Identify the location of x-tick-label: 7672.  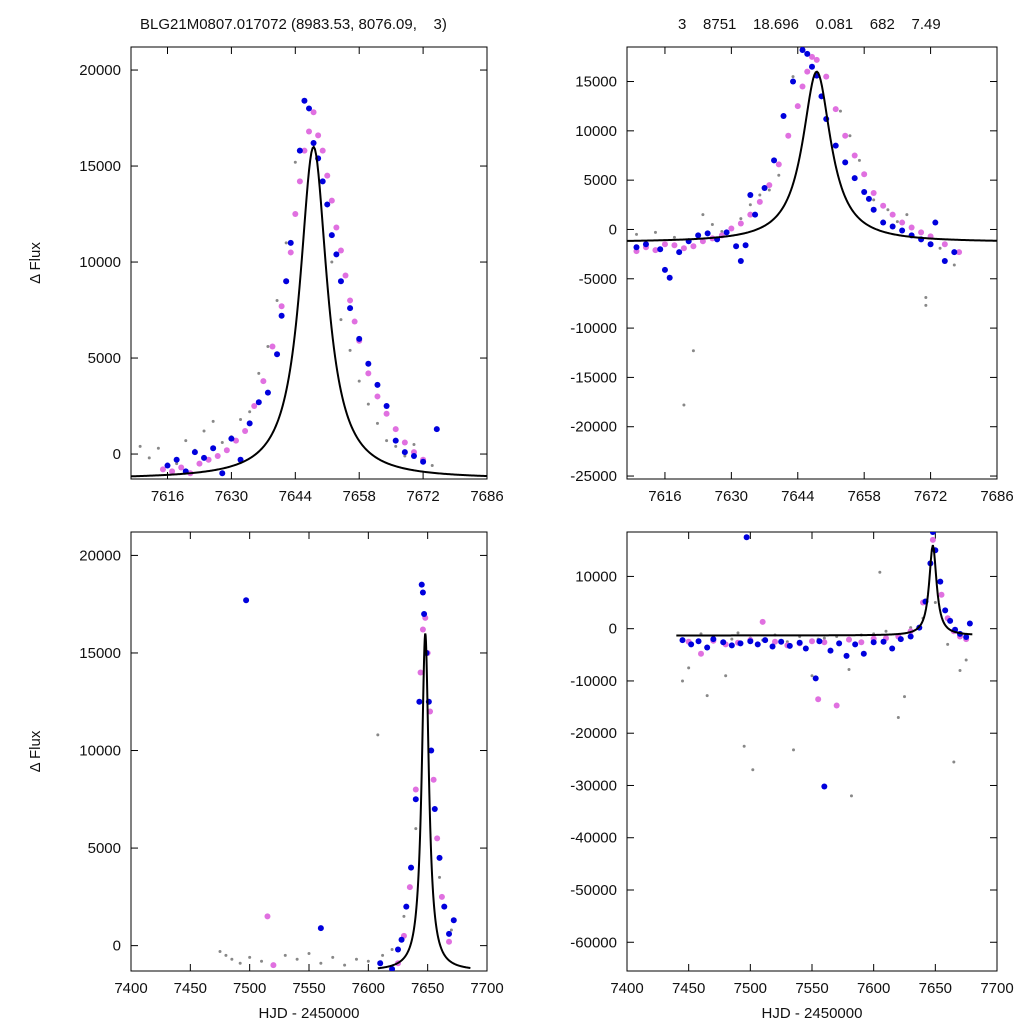
(930, 496).